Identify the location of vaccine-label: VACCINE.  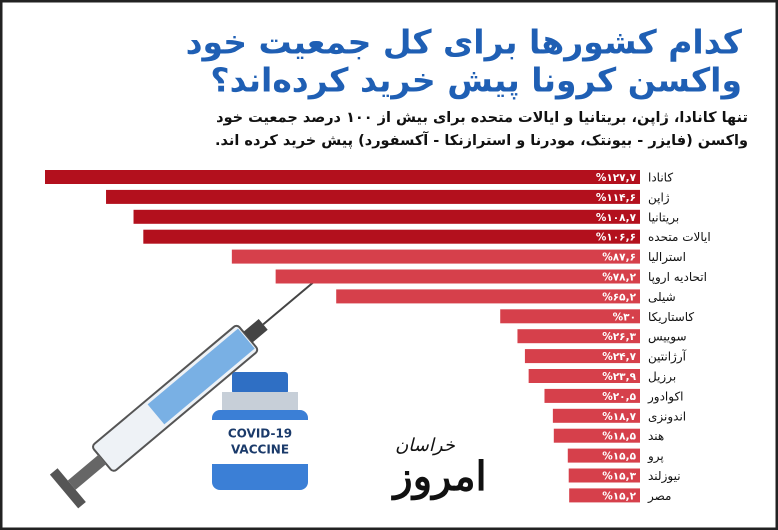
(260, 450).